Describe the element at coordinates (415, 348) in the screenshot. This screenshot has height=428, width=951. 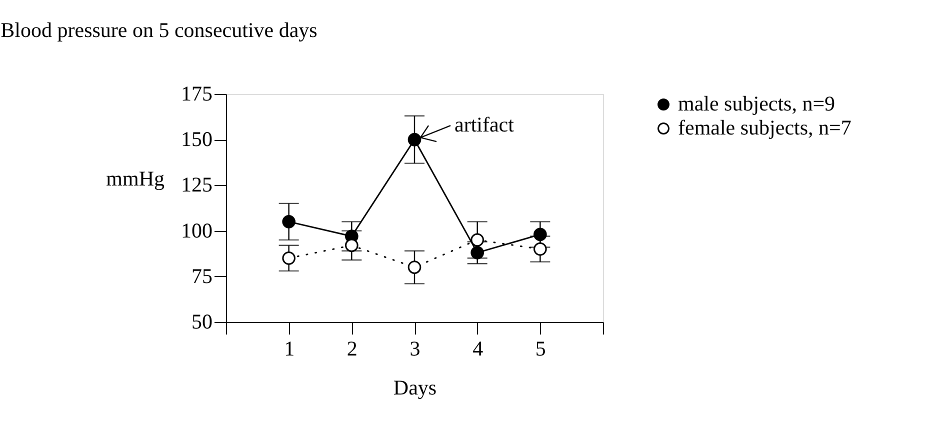
I see `x-tick-label: 3` at that location.